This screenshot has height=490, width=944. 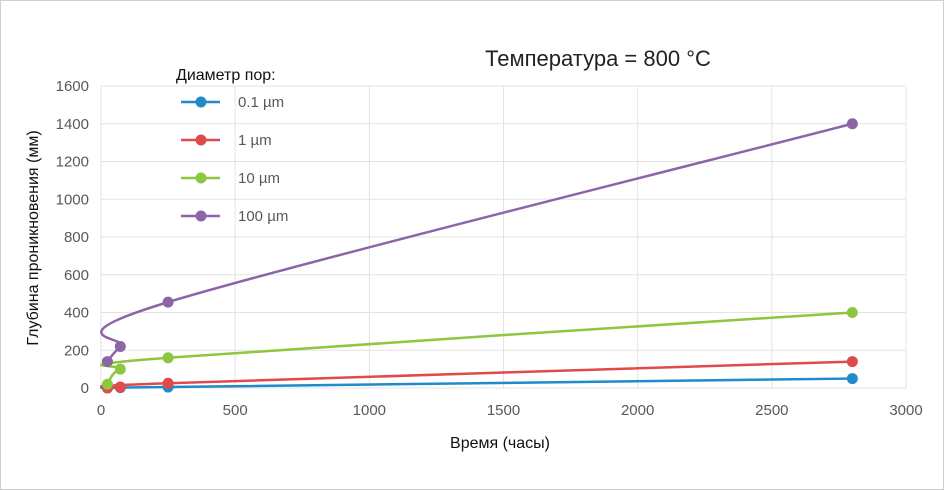 What do you see at coordinates (72, 86) in the screenshot?
I see `y-tick-label: 1600` at bounding box center [72, 86].